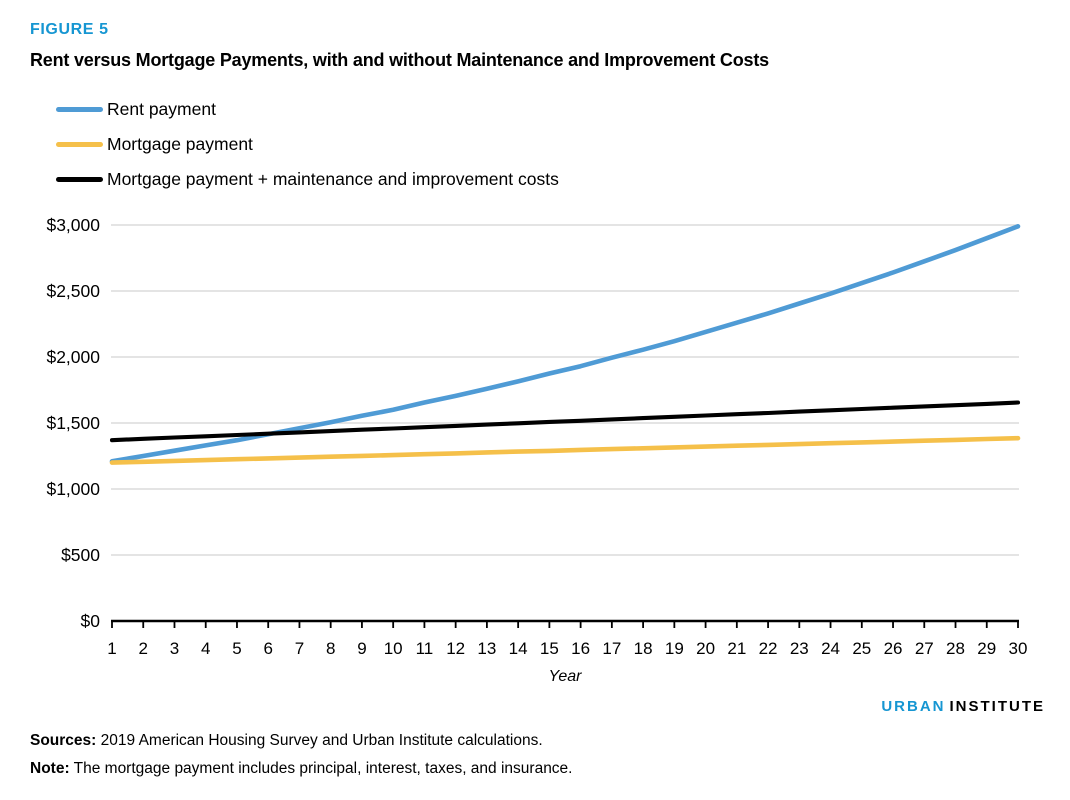 This screenshot has height=800, width=1070. I want to click on legend-item-rent: Rent payment, so click(307, 109).